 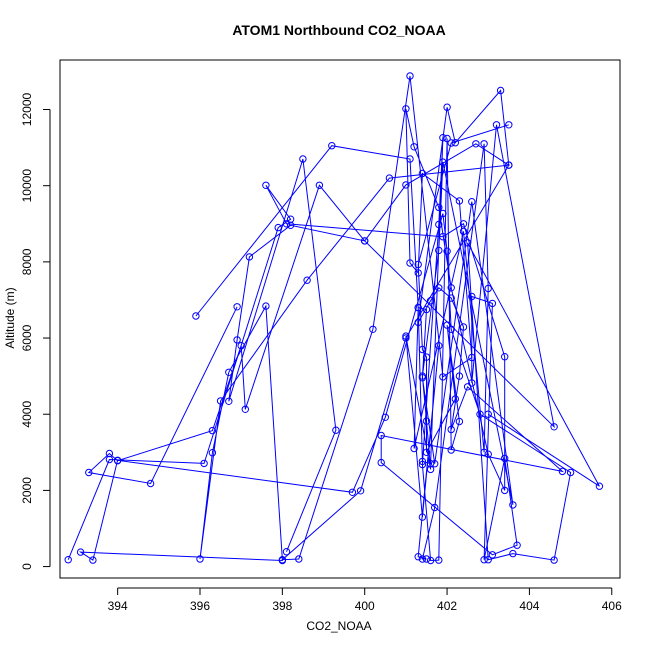 I want to click on y-tick-label: 6000, so click(x=27, y=337).